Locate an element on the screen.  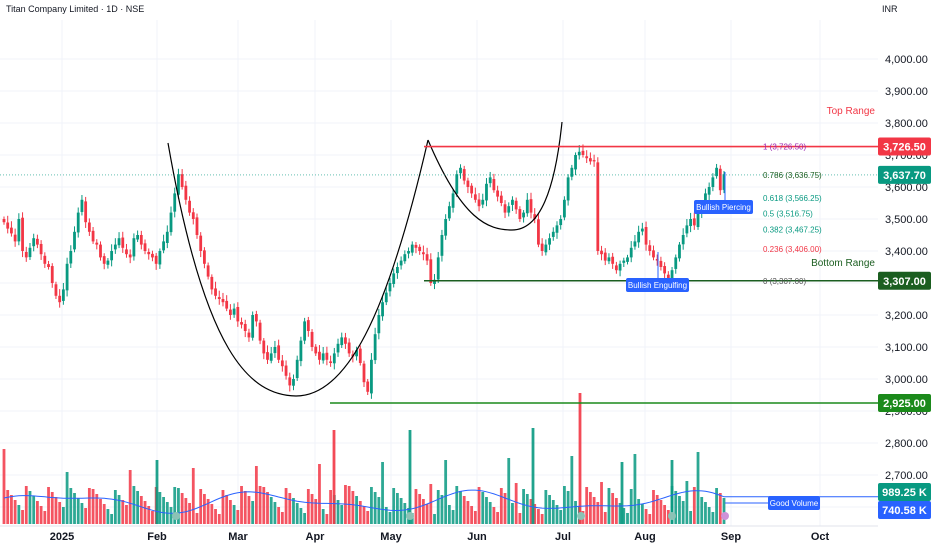
currency-label: INR is located at coordinates (890, 9).